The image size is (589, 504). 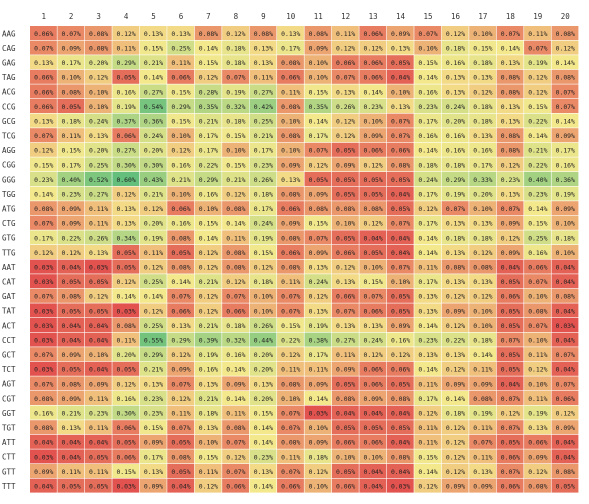 I want to click on cell-value-label: 0.29%, so click(x=153, y=355).